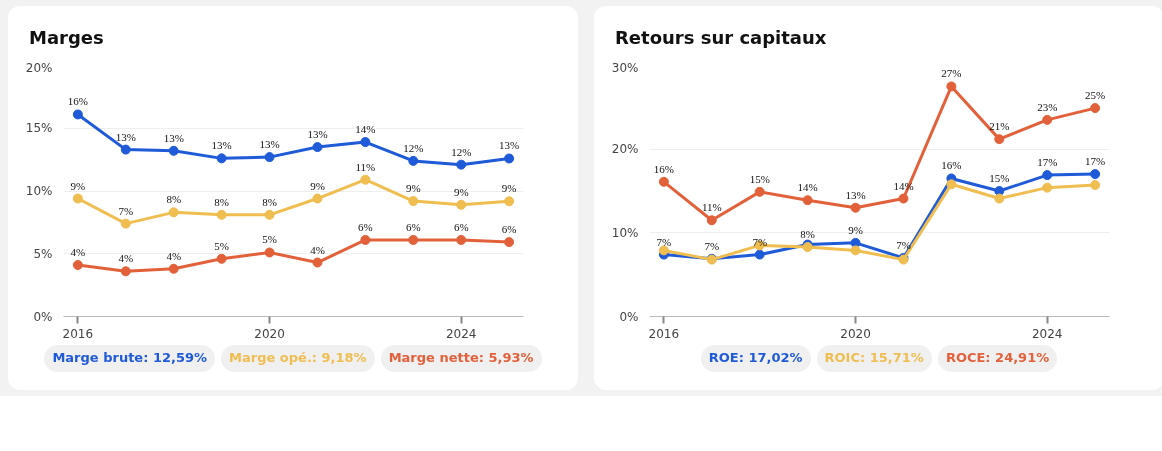 The width and height of the screenshot is (1162, 451). I want to click on text: ROE: 17,02%, so click(755, 358).